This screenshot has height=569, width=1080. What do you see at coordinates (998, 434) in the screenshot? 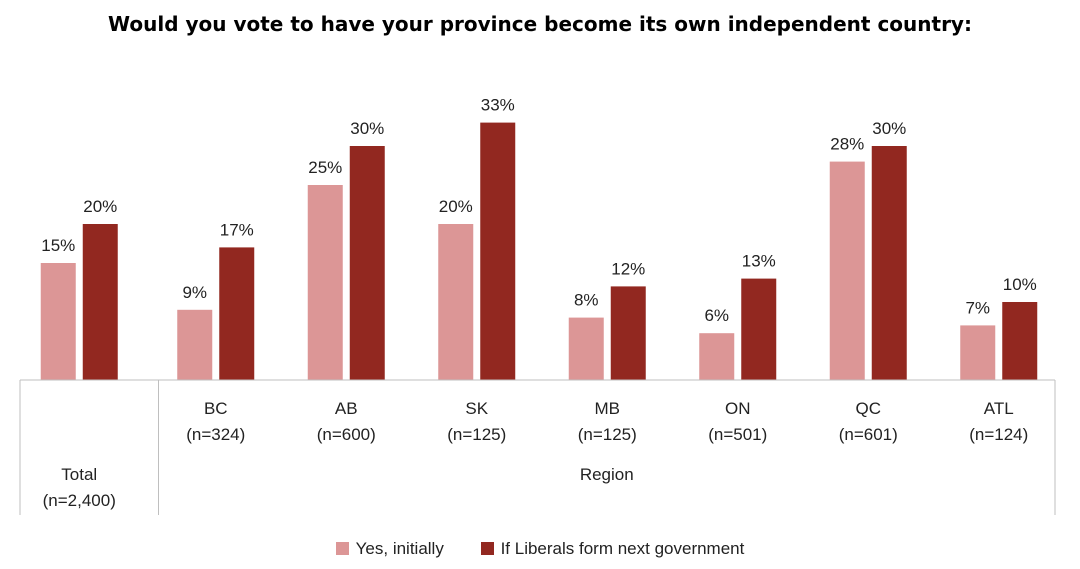
I see `category-n-7: (n=124)` at bounding box center [998, 434].